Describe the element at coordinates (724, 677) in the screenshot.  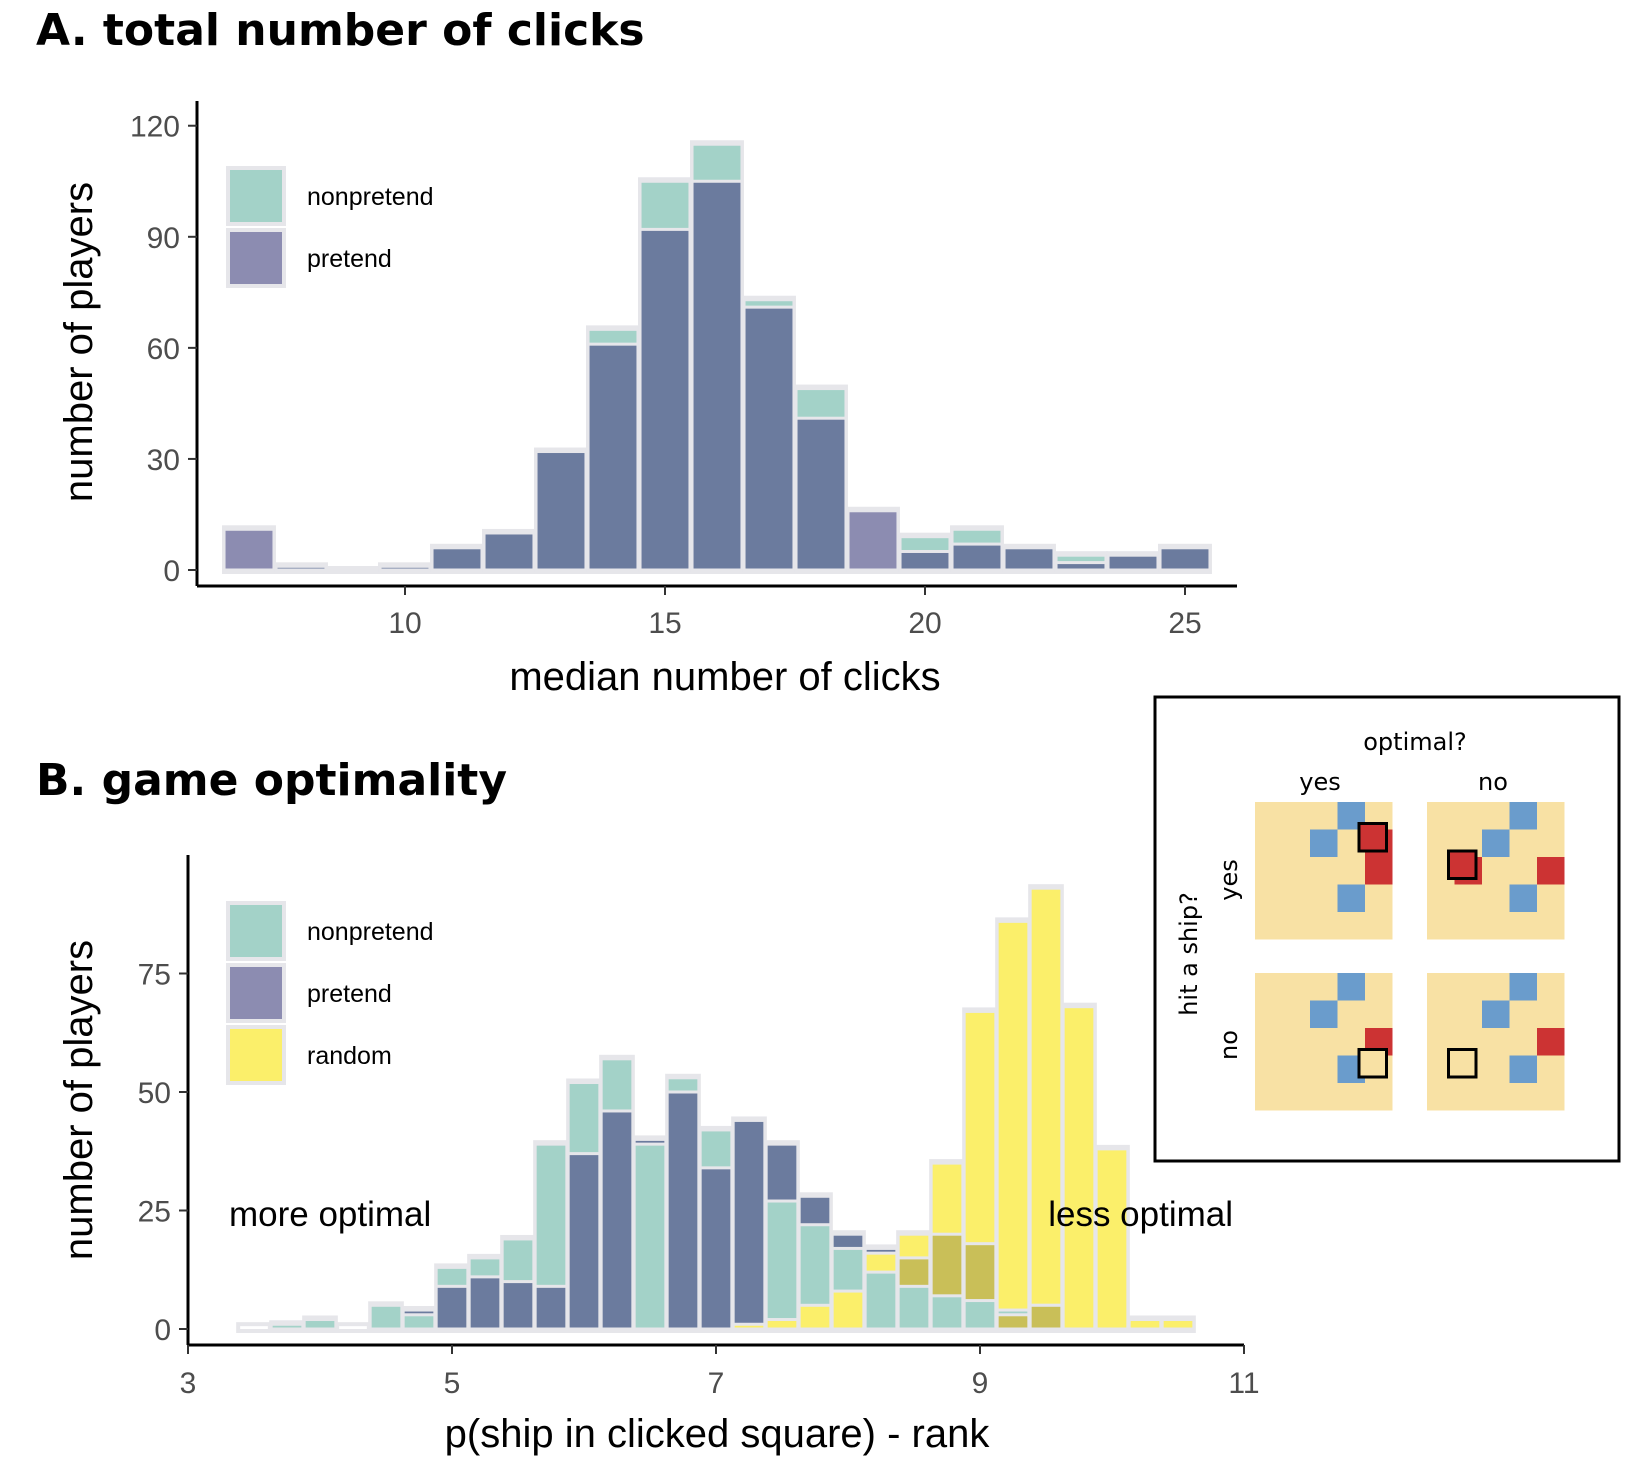
I see `panel-a-x-axis-title: median number of clicks` at that location.